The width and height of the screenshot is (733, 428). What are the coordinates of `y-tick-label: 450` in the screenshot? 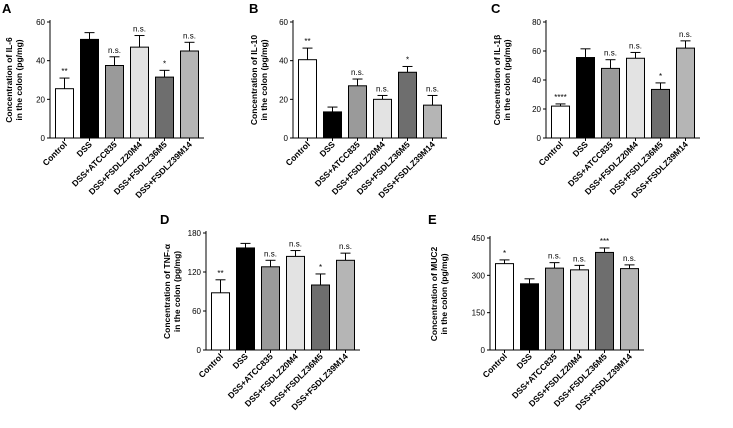 It's located at (479, 238).